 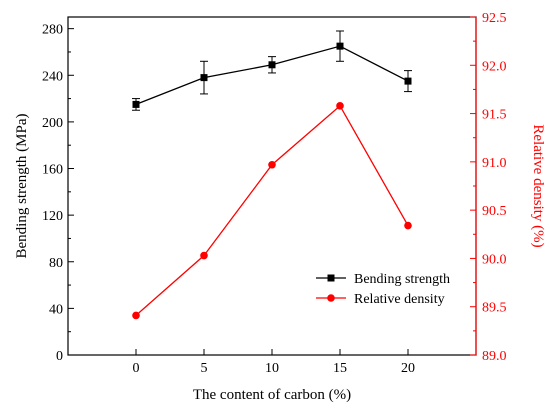 What do you see at coordinates (52, 30) in the screenshot?
I see `left-y-tick-label: 280` at bounding box center [52, 30].